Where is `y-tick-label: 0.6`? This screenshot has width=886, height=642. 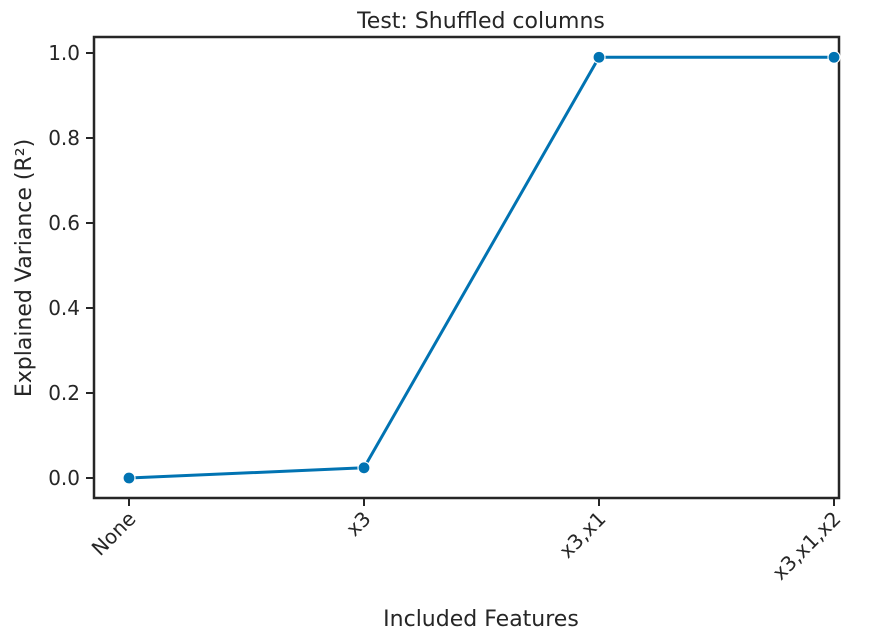
y-tick-label: 0.6 is located at coordinates (64, 223).